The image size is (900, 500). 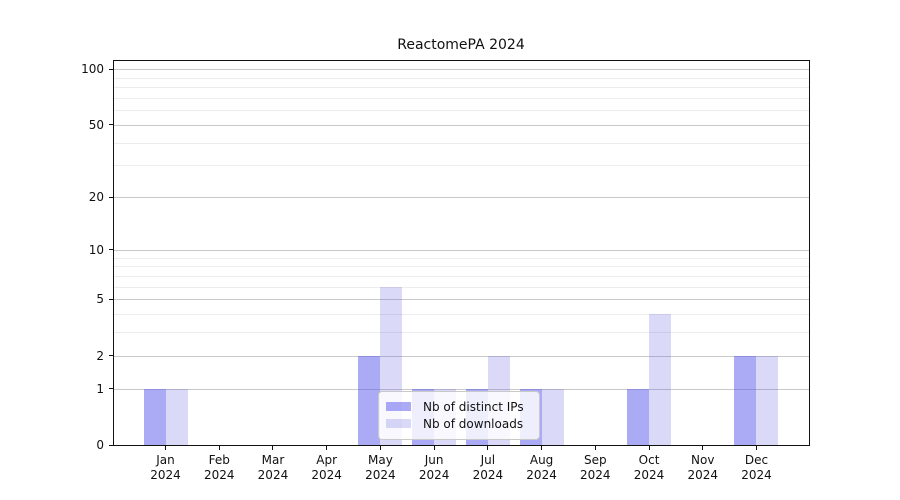 I want to click on legend-label-distinct-ips: Nb of distinct IPs, so click(x=473, y=406).